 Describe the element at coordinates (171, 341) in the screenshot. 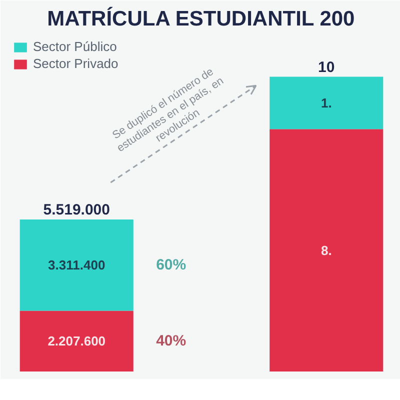

I see `annotation: 40%` at that location.